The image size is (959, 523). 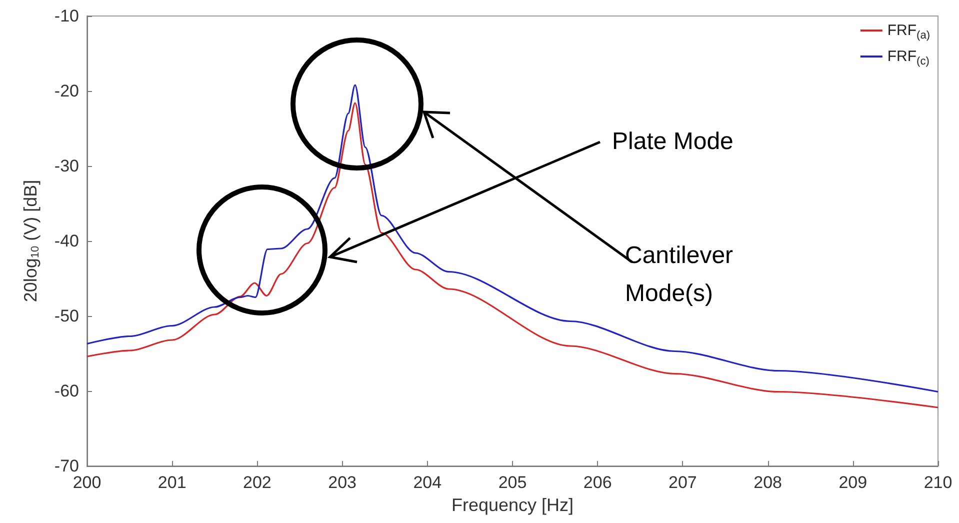 What do you see at coordinates (673, 142) in the screenshot?
I see `annotation: Plate Mode` at bounding box center [673, 142].